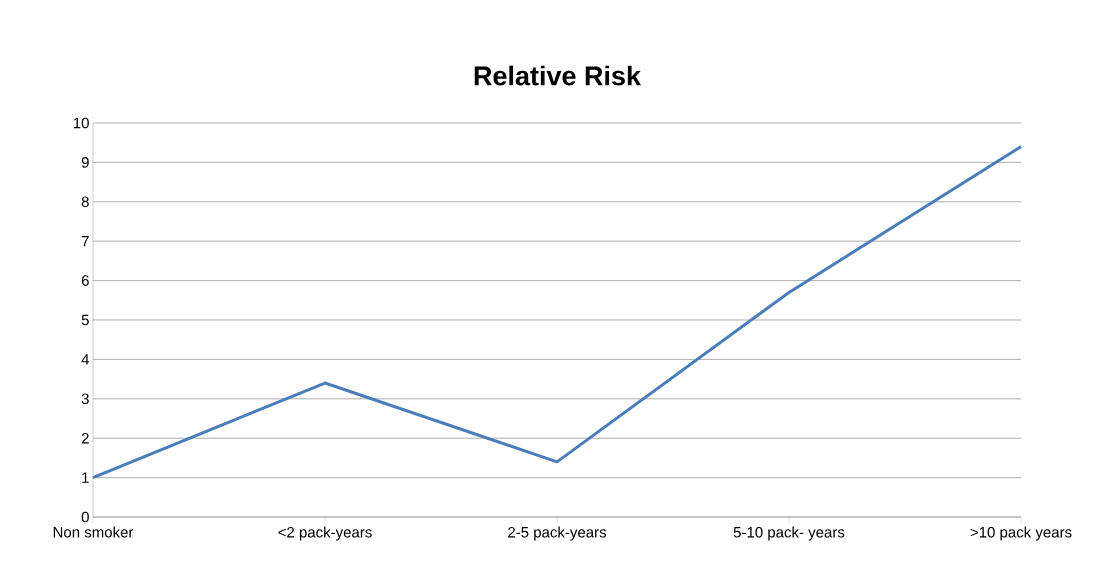  What do you see at coordinates (85, 438) in the screenshot?
I see `y-tick-label: 2` at bounding box center [85, 438].